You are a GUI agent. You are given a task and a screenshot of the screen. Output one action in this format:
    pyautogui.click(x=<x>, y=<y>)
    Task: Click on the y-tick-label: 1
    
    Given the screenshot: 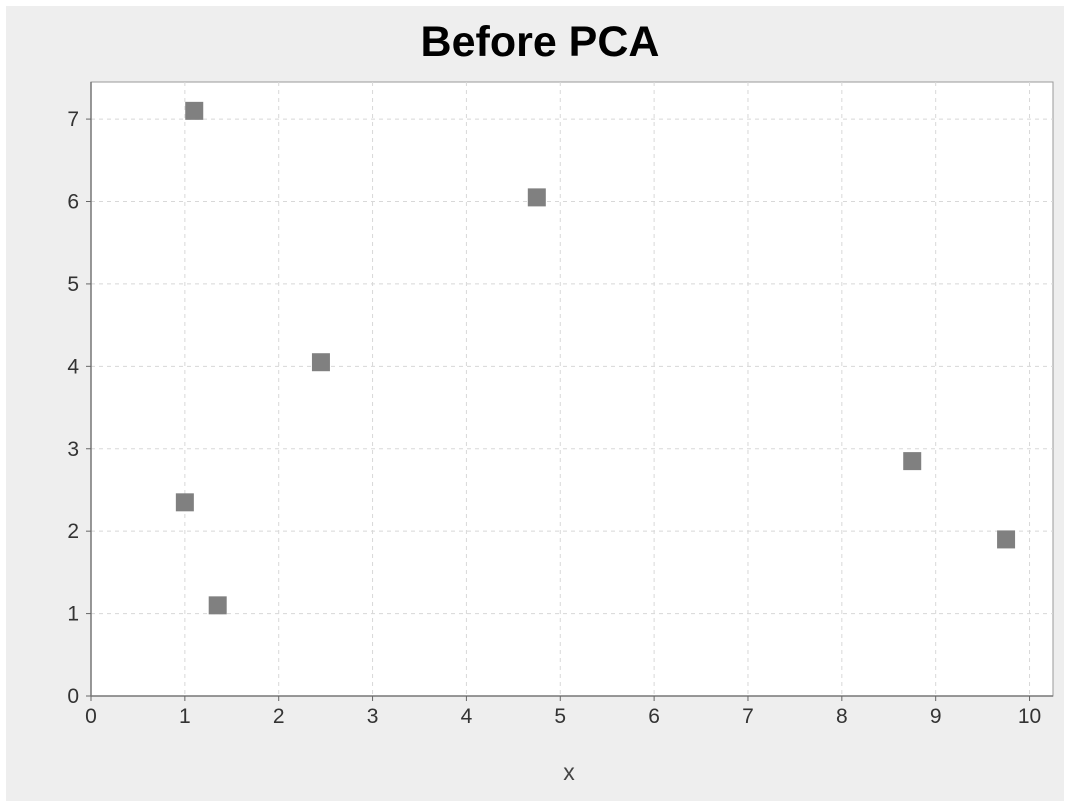 What is the action you would take?
    pyautogui.click(x=73, y=614)
    